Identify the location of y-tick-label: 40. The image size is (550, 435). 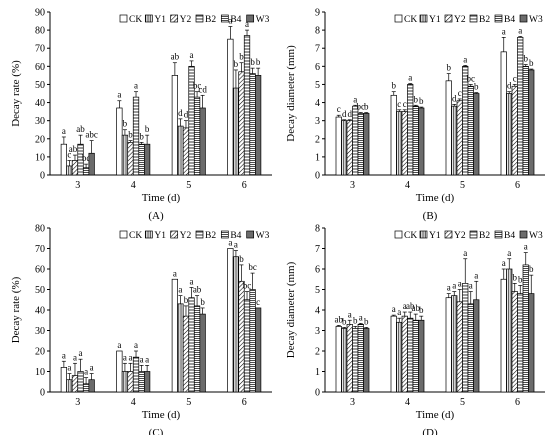
(40, 311).